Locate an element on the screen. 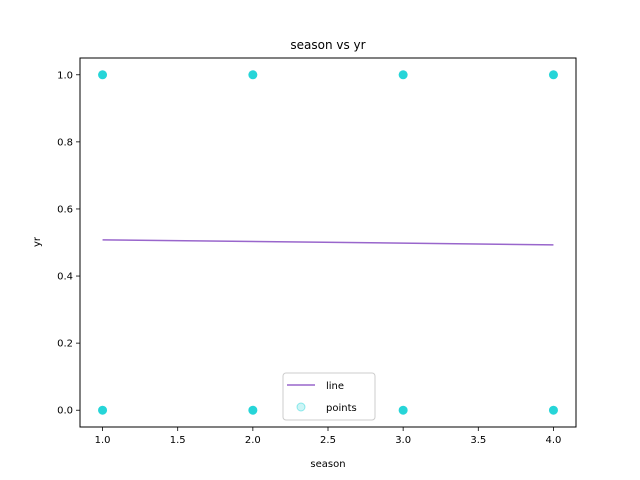 This screenshot has height=480, width=640. y-tick-label: 0.6 is located at coordinates (65, 209).